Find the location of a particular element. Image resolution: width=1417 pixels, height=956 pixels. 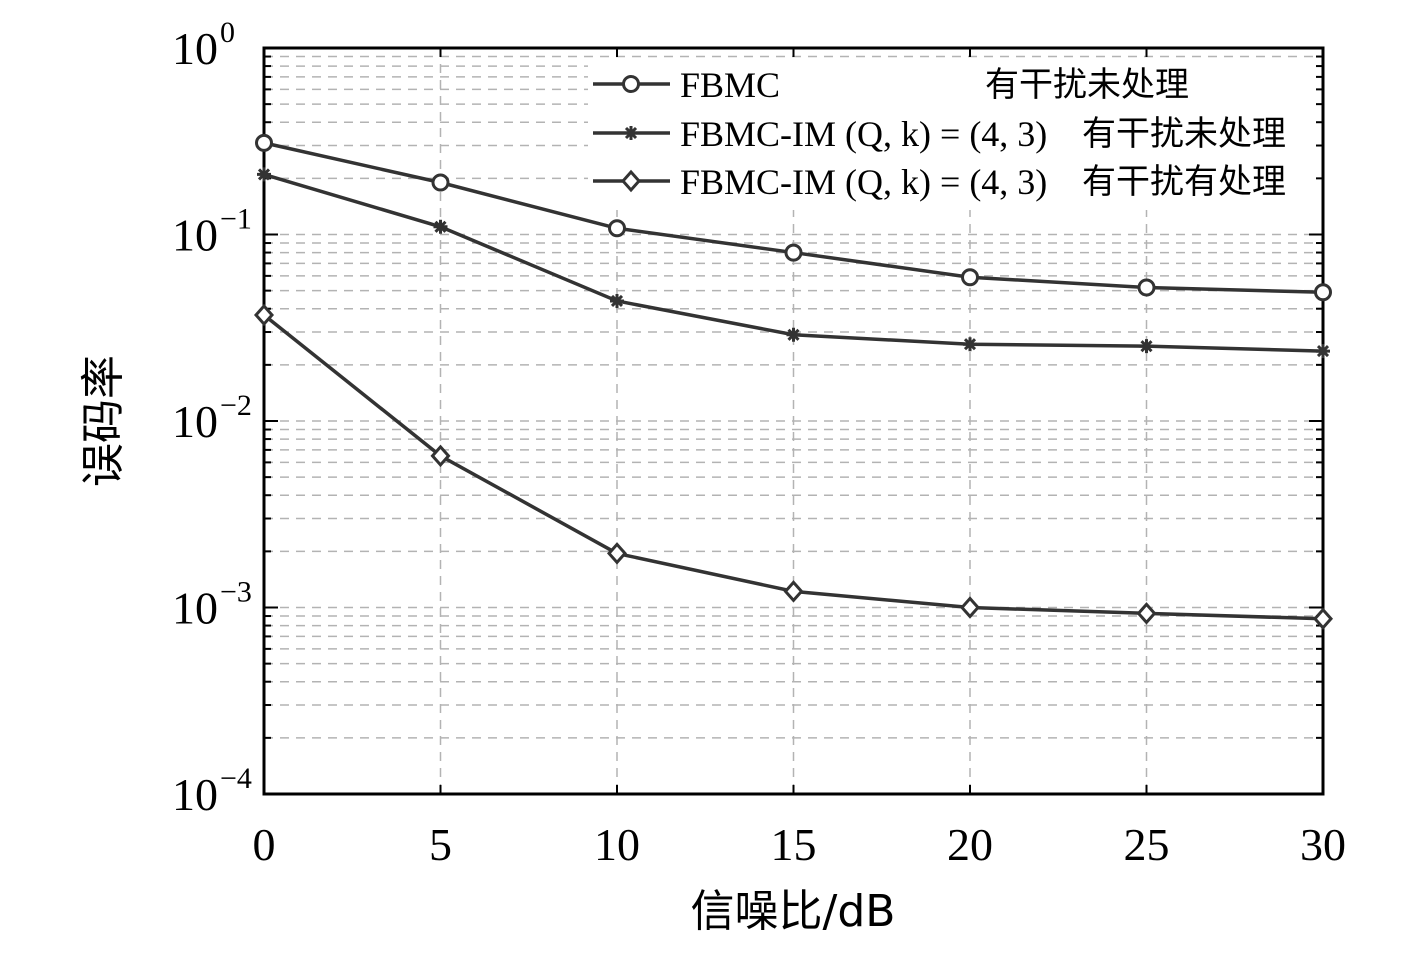

y-tick-label: 10 −2 is located at coordinates (212, 418).